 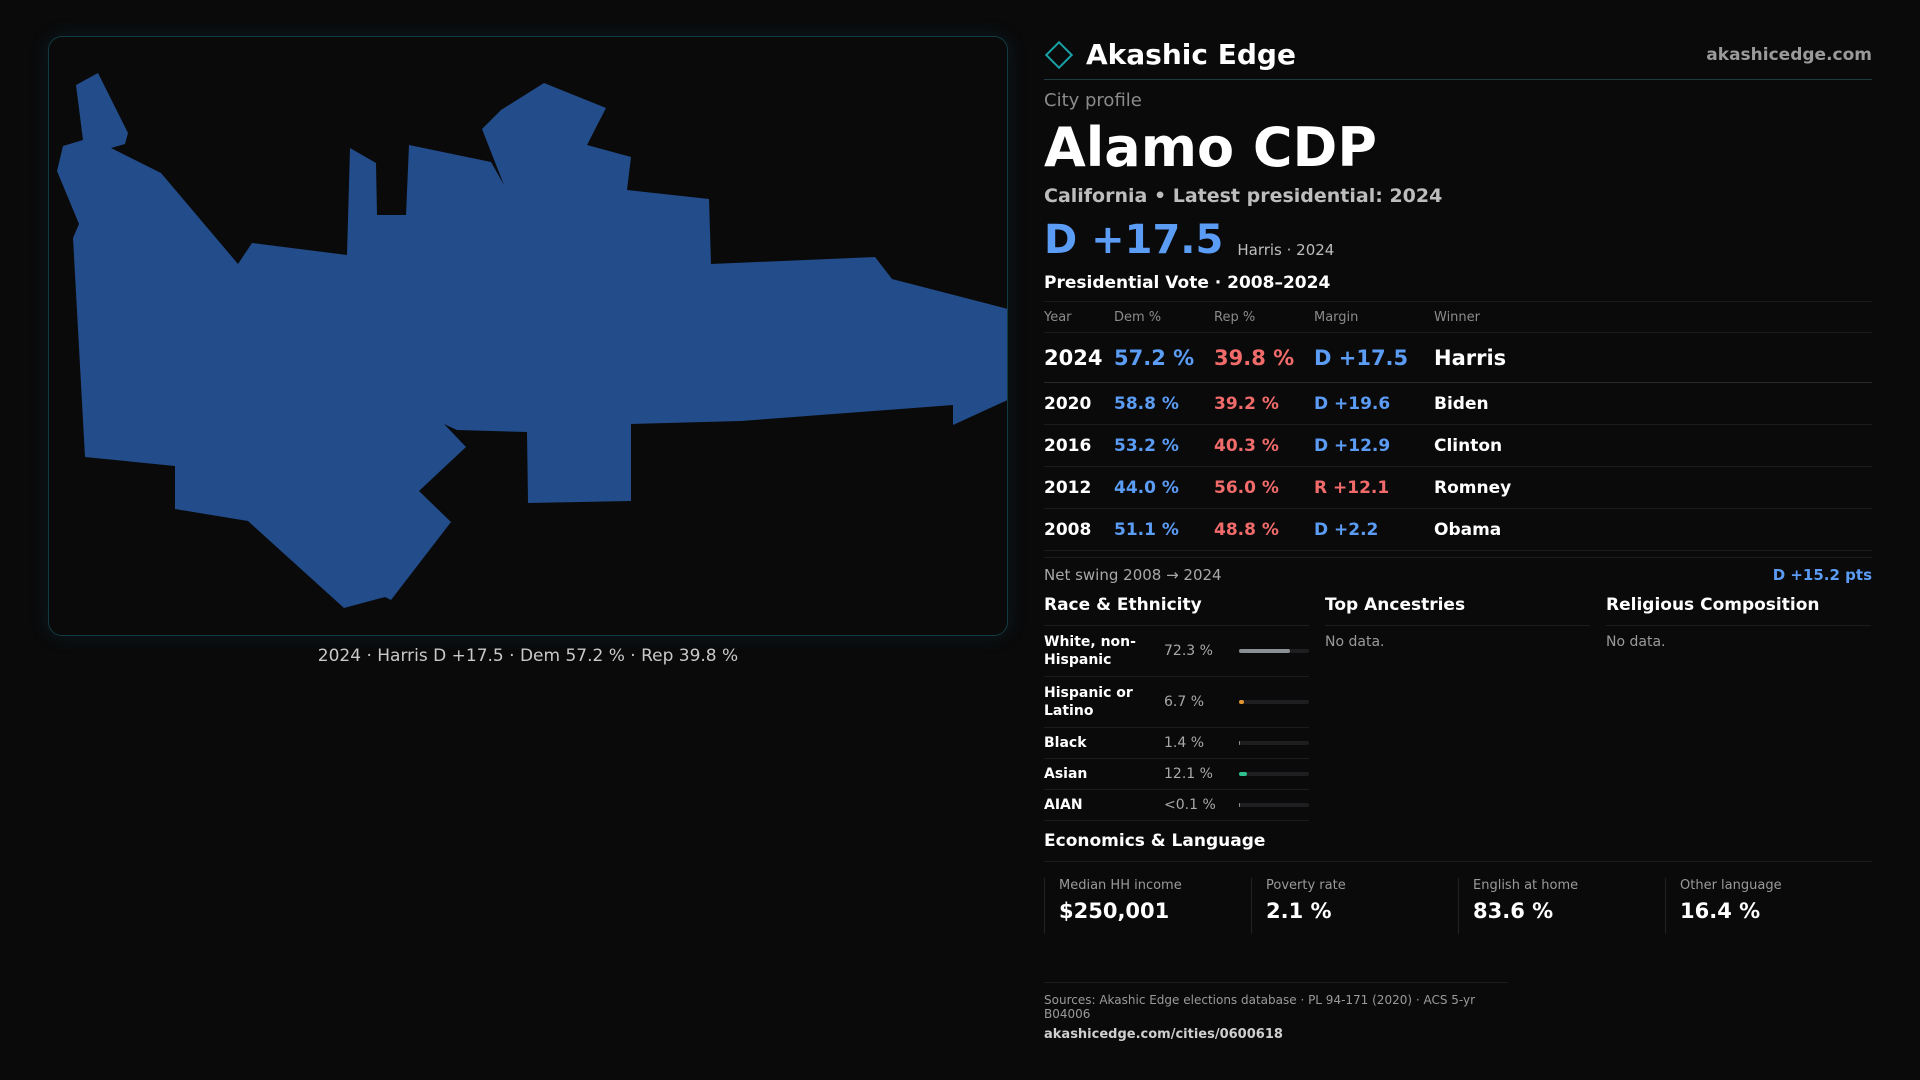 I want to click on header-dem: Dem %, so click(x=1138, y=317).